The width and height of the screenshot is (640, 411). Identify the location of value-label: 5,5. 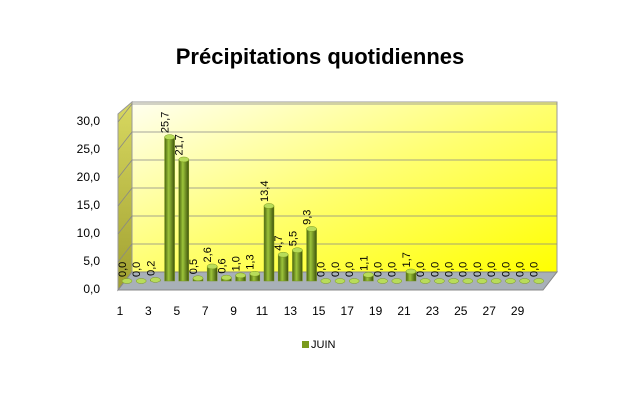
(293, 238).